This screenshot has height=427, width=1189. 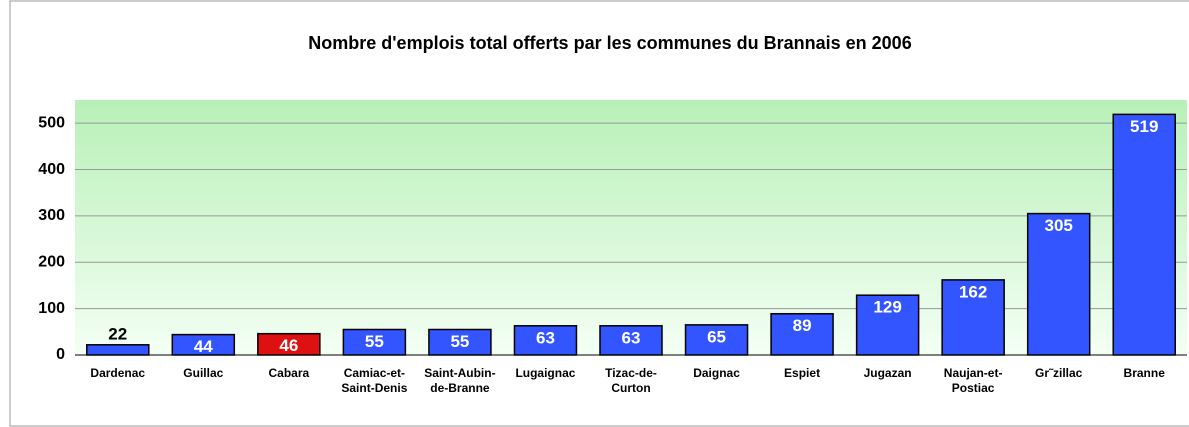 I want to click on x-tick-label: Espiet, so click(x=802, y=373).